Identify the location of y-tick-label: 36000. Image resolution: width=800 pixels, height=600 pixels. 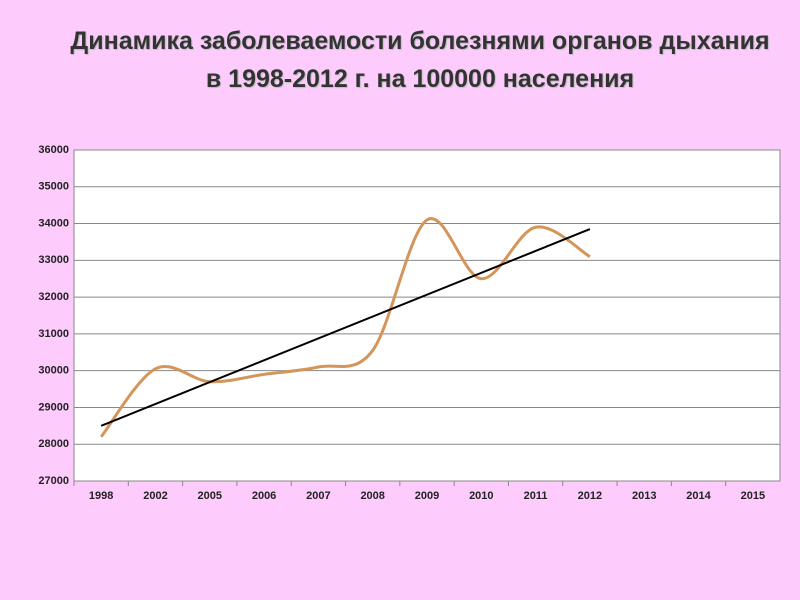
(53, 150).